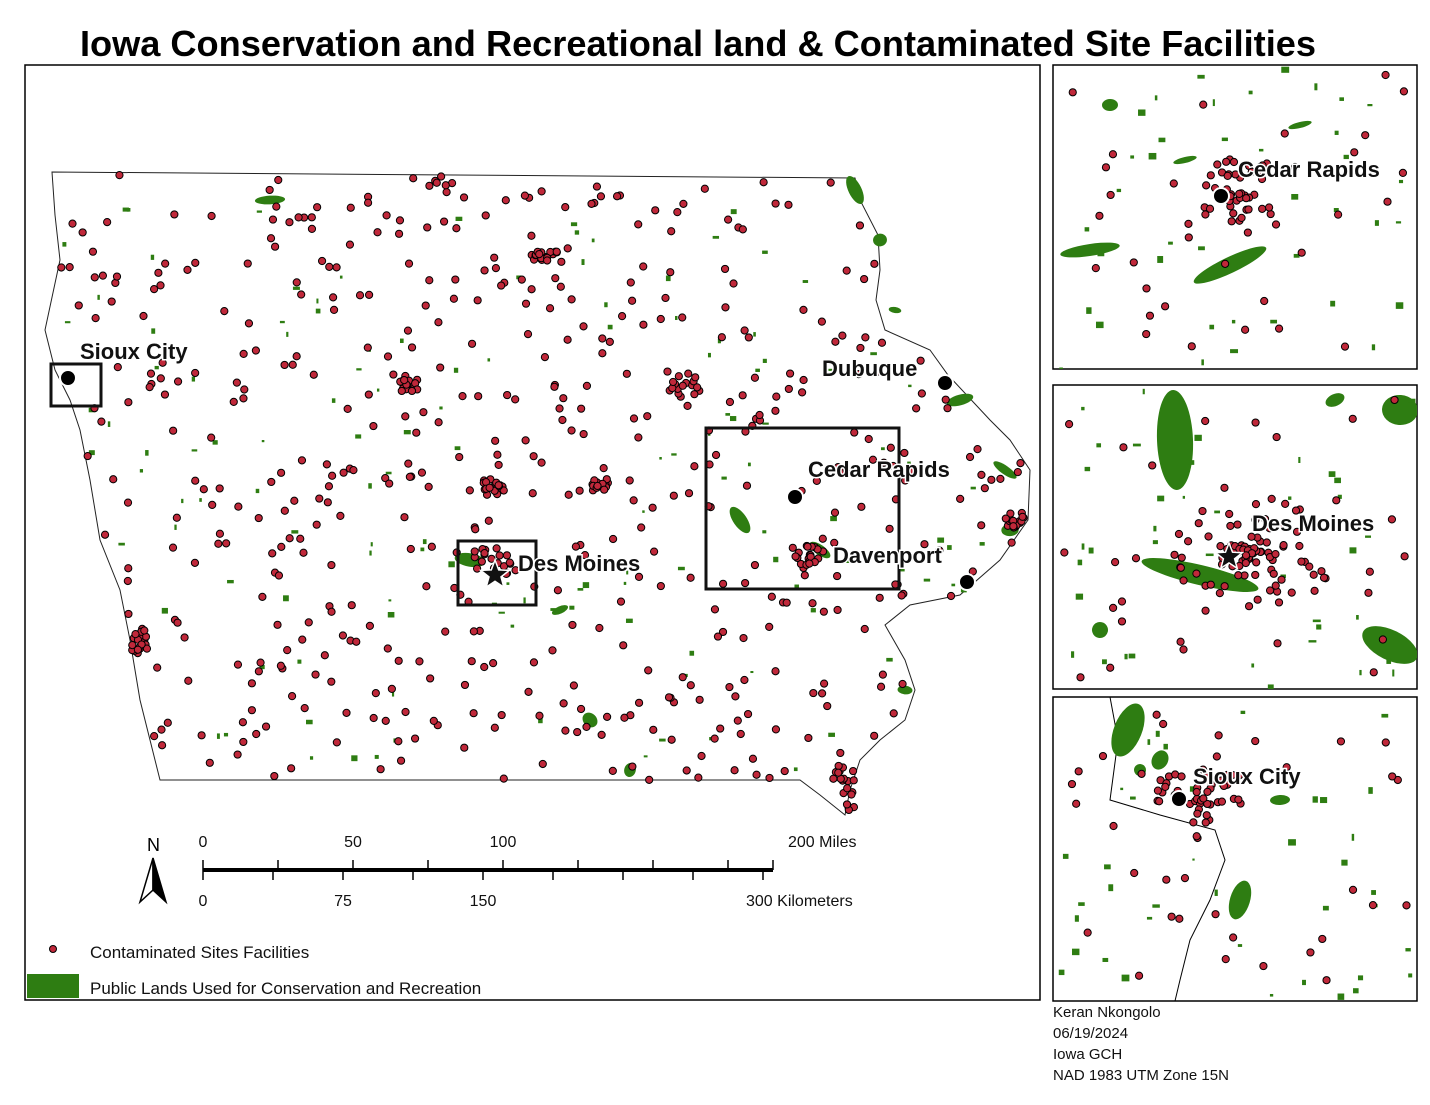  What do you see at coordinates (1107, 1012) in the screenshot?
I see `credit-line: Keran Nkongolo` at bounding box center [1107, 1012].